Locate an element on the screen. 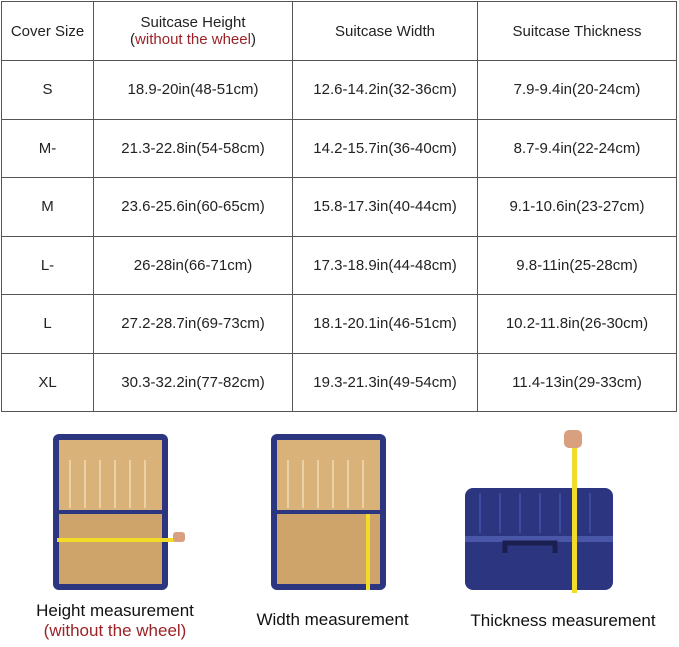  width-cell: 19.3-21.3in(49-54cm) is located at coordinates (385, 382).